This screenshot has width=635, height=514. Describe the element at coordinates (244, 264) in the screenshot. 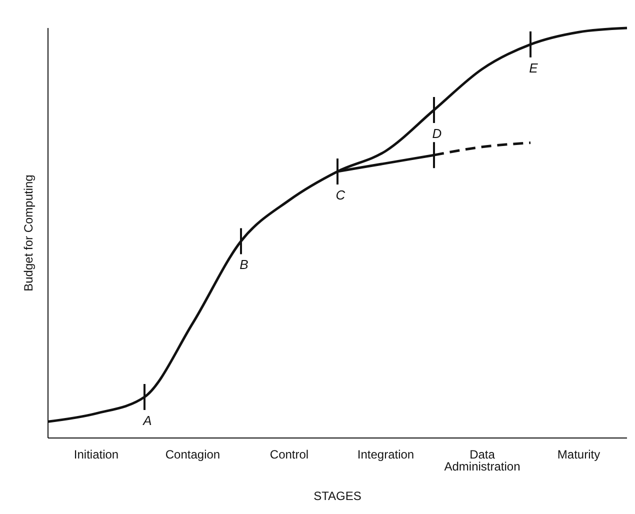

I see `annotation: B` at that location.